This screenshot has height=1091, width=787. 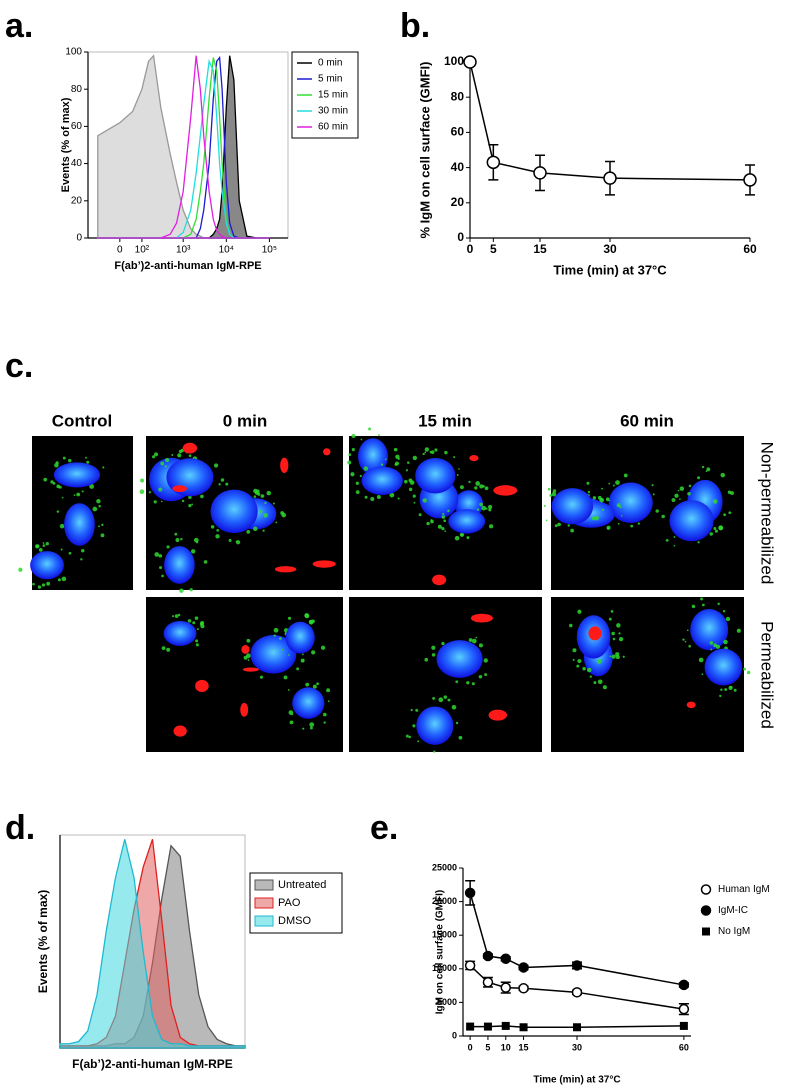 What do you see at coordinates (77, 89) in the screenshot?
I see `y-tick-label: 80` at bounding box center [77, 89].